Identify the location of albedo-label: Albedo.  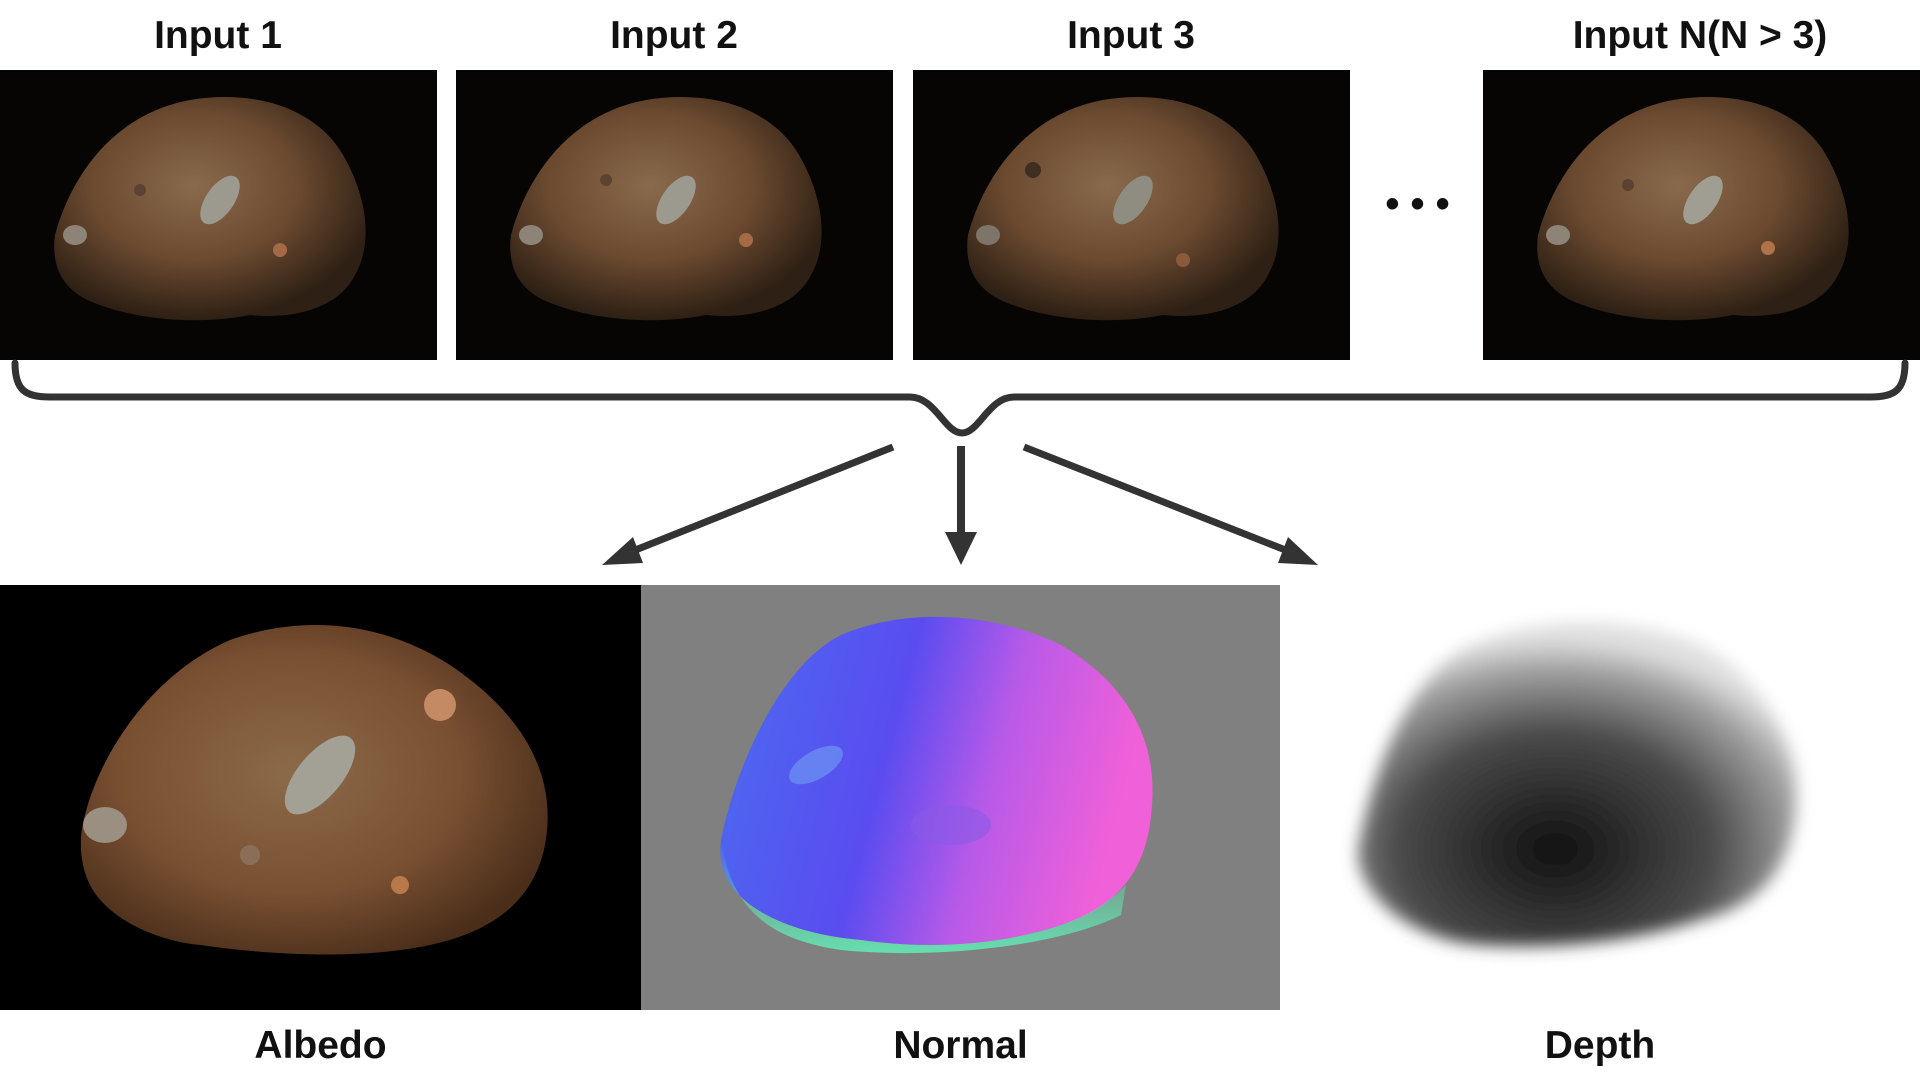
(320, 1045).